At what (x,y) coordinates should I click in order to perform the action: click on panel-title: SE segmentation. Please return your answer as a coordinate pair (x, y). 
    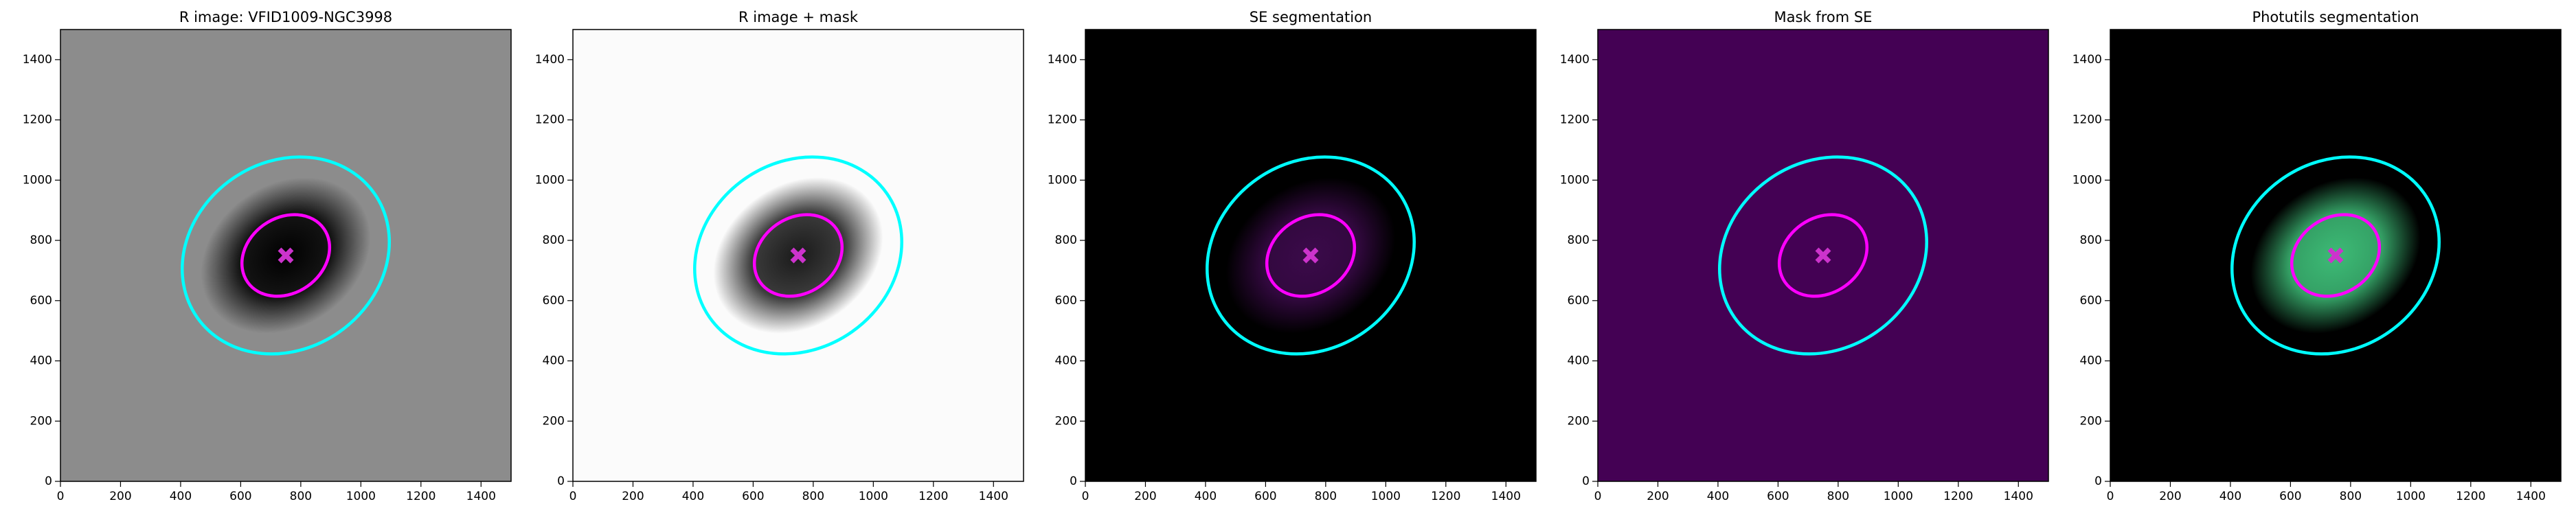
    Looking at the image, I should click on (1311, 17).